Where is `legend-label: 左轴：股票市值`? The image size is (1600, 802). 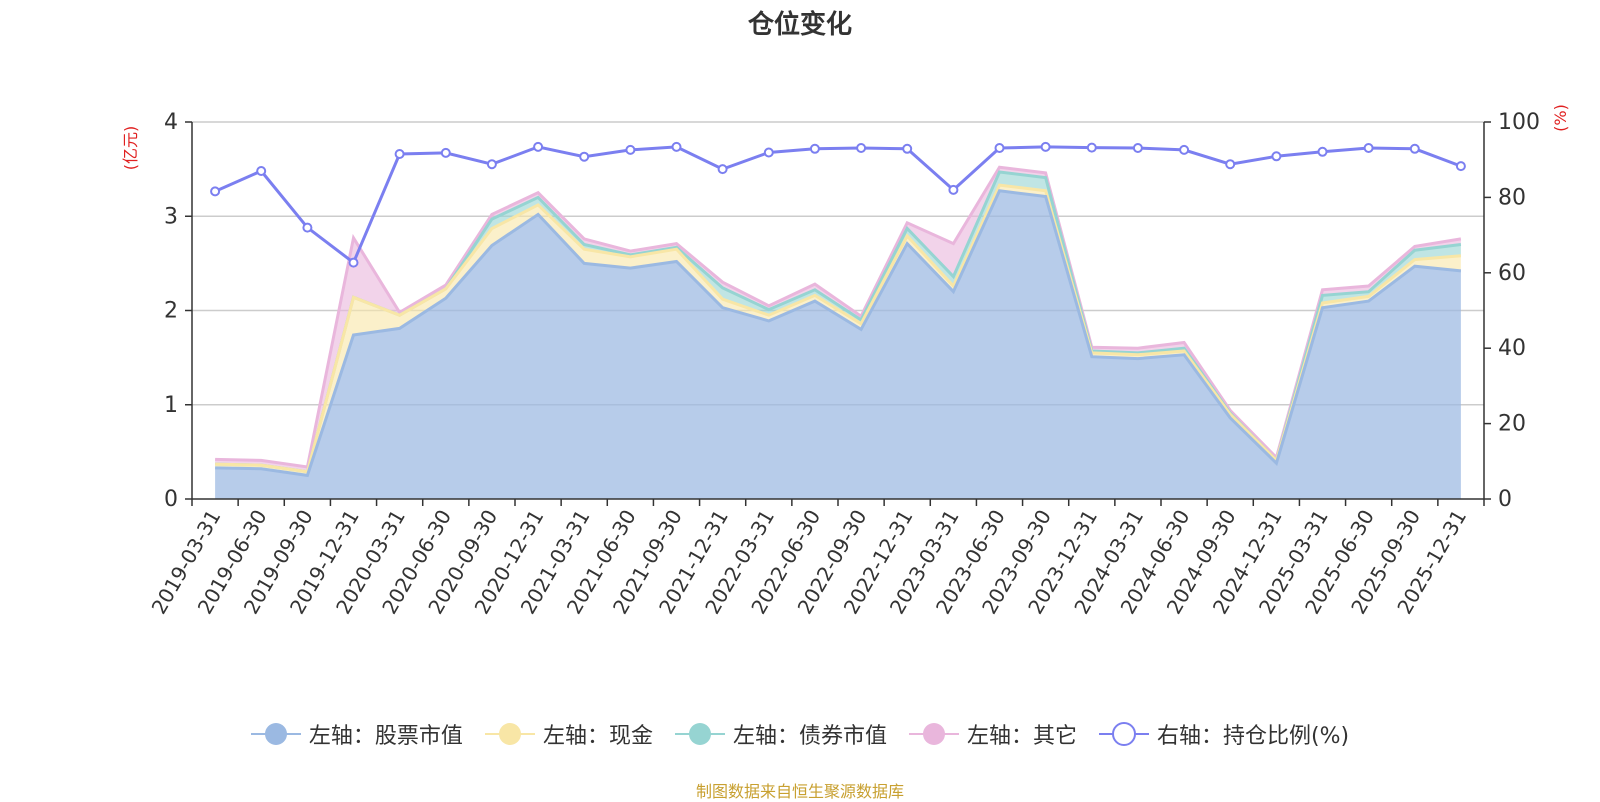 legend-label: 左轴：股票市值 is located at coordinates (385, 736).